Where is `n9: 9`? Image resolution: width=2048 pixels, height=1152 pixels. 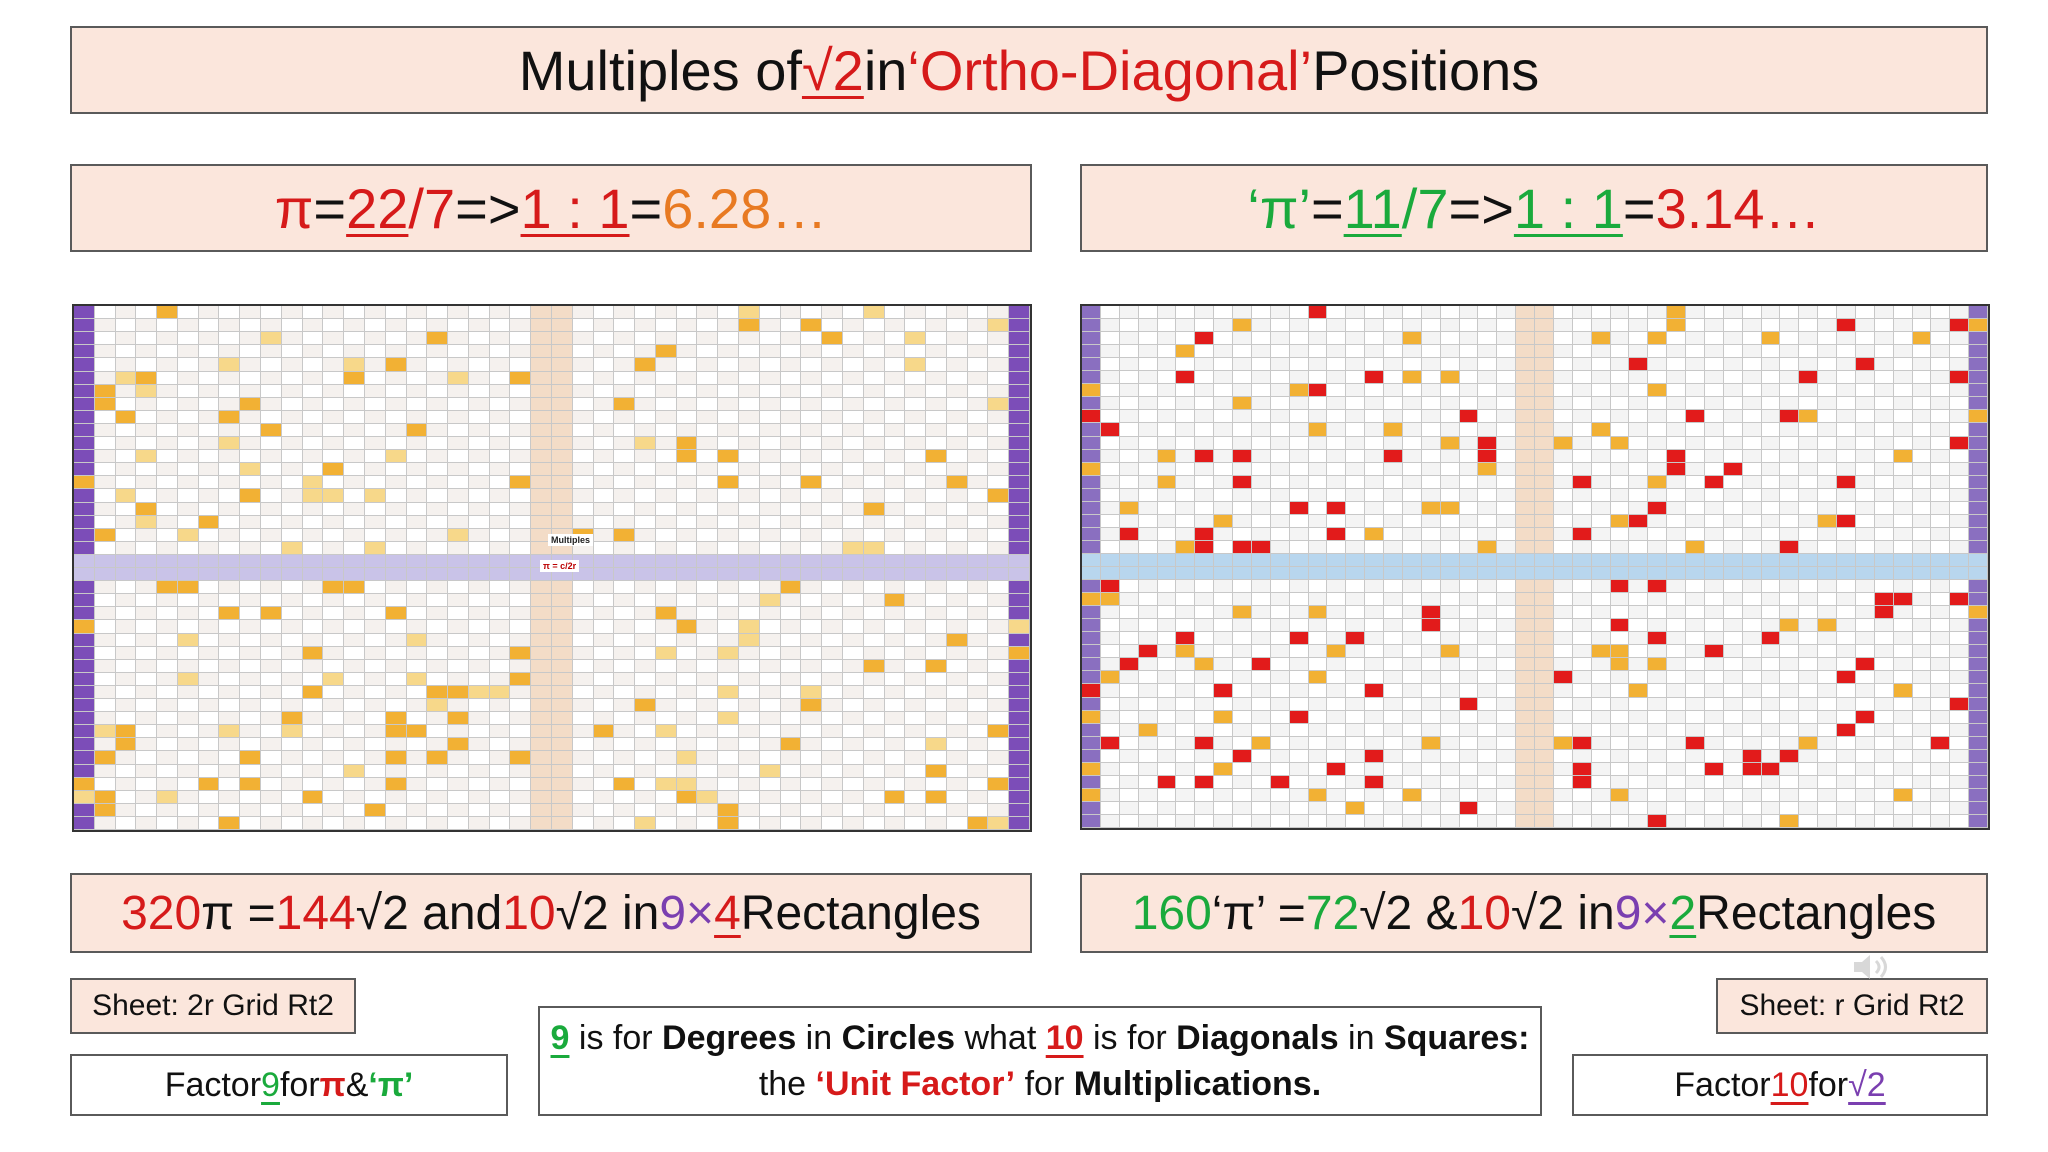 n9: 9 is located at coordinates (673, 913).